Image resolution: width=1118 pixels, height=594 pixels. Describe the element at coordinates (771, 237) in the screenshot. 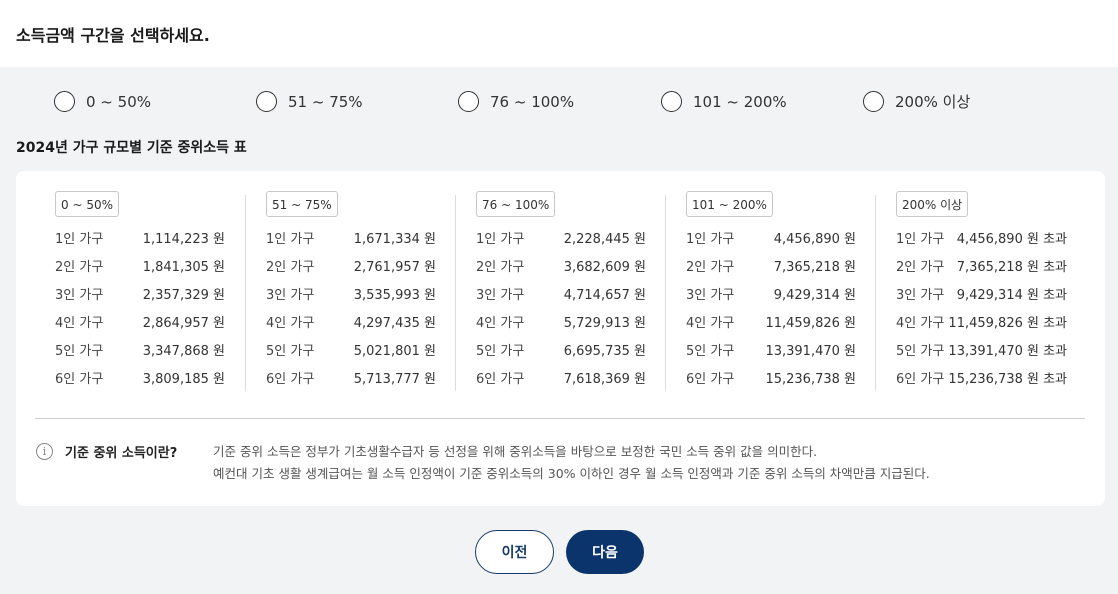

I see `table-row: 1인 가구 4,456,890 원` at that location.